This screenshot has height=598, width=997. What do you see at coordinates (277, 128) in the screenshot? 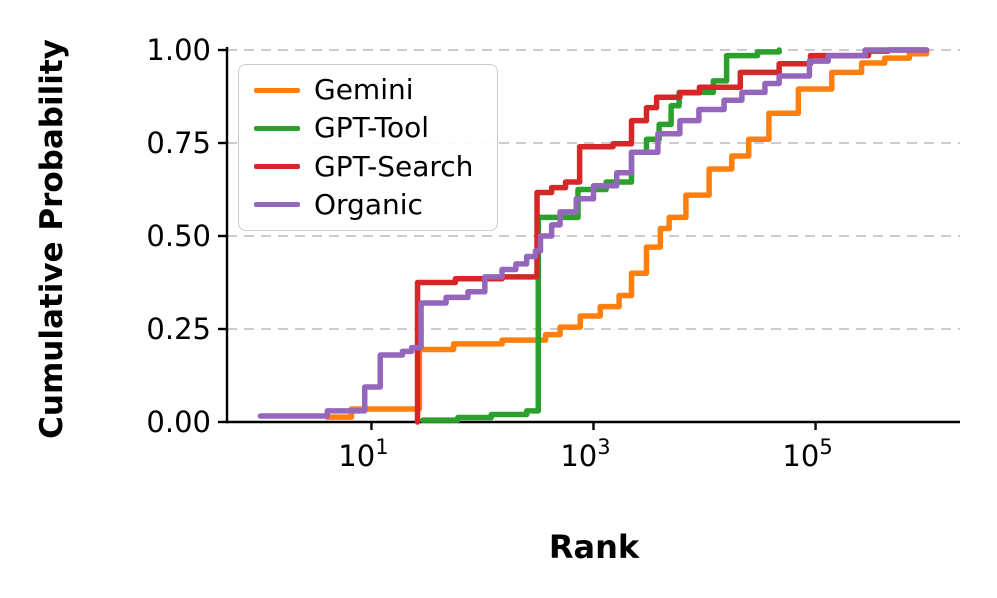
I see `gpt-tool-line-swatch` at bounding box center [277, 128].